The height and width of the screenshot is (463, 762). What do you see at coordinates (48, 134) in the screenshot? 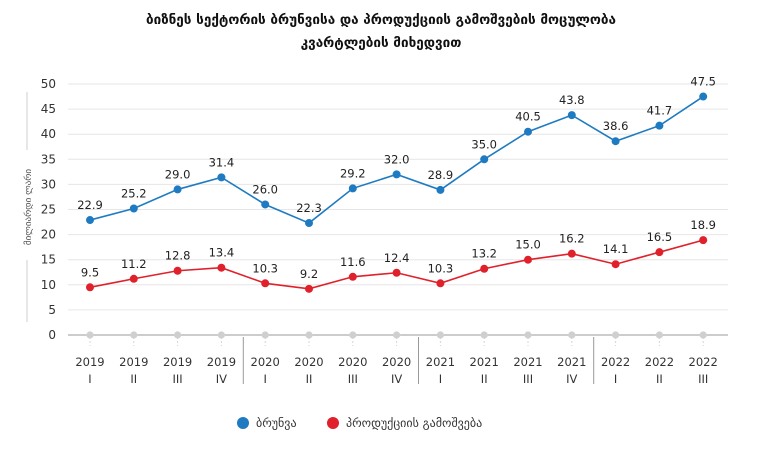
I see `y-tick-label: 40` at bounding box center [48, 134].